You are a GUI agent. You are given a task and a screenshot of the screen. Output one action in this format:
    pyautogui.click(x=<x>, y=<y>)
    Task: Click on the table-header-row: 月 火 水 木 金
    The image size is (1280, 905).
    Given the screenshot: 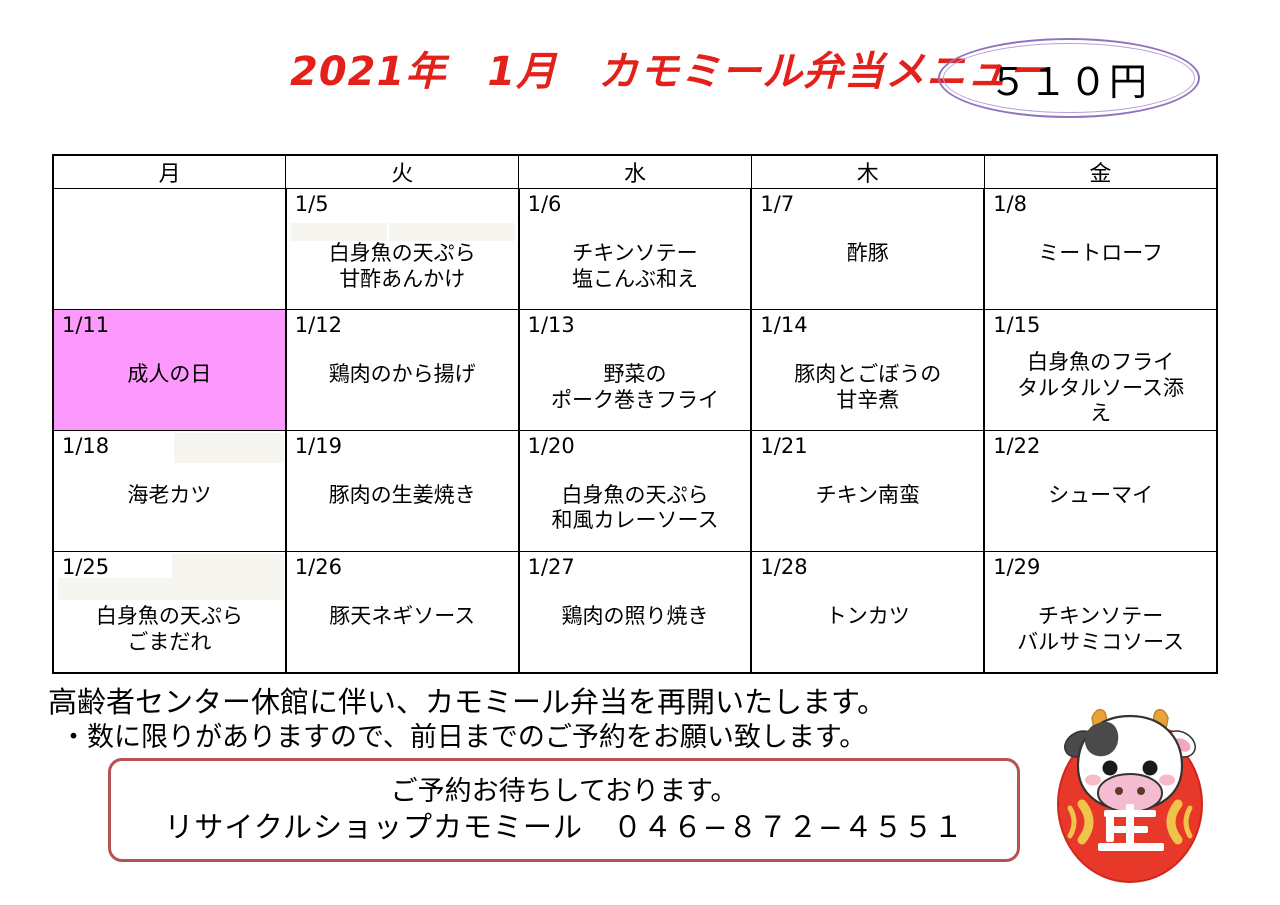 What is the action you would take?
    pyautogui.click(x=635, y=171)
    